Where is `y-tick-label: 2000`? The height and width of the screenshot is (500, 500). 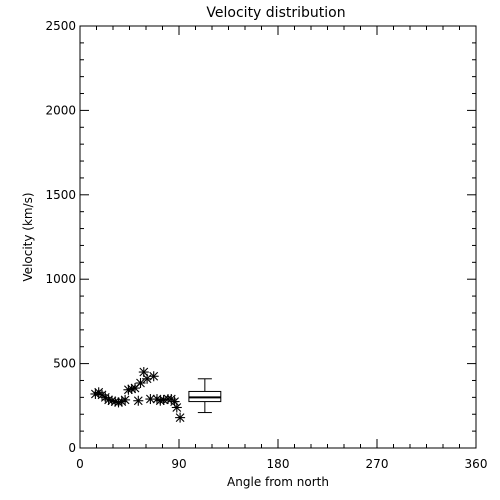
y-tick-label: 2000 is located at coordinates (60, 110).